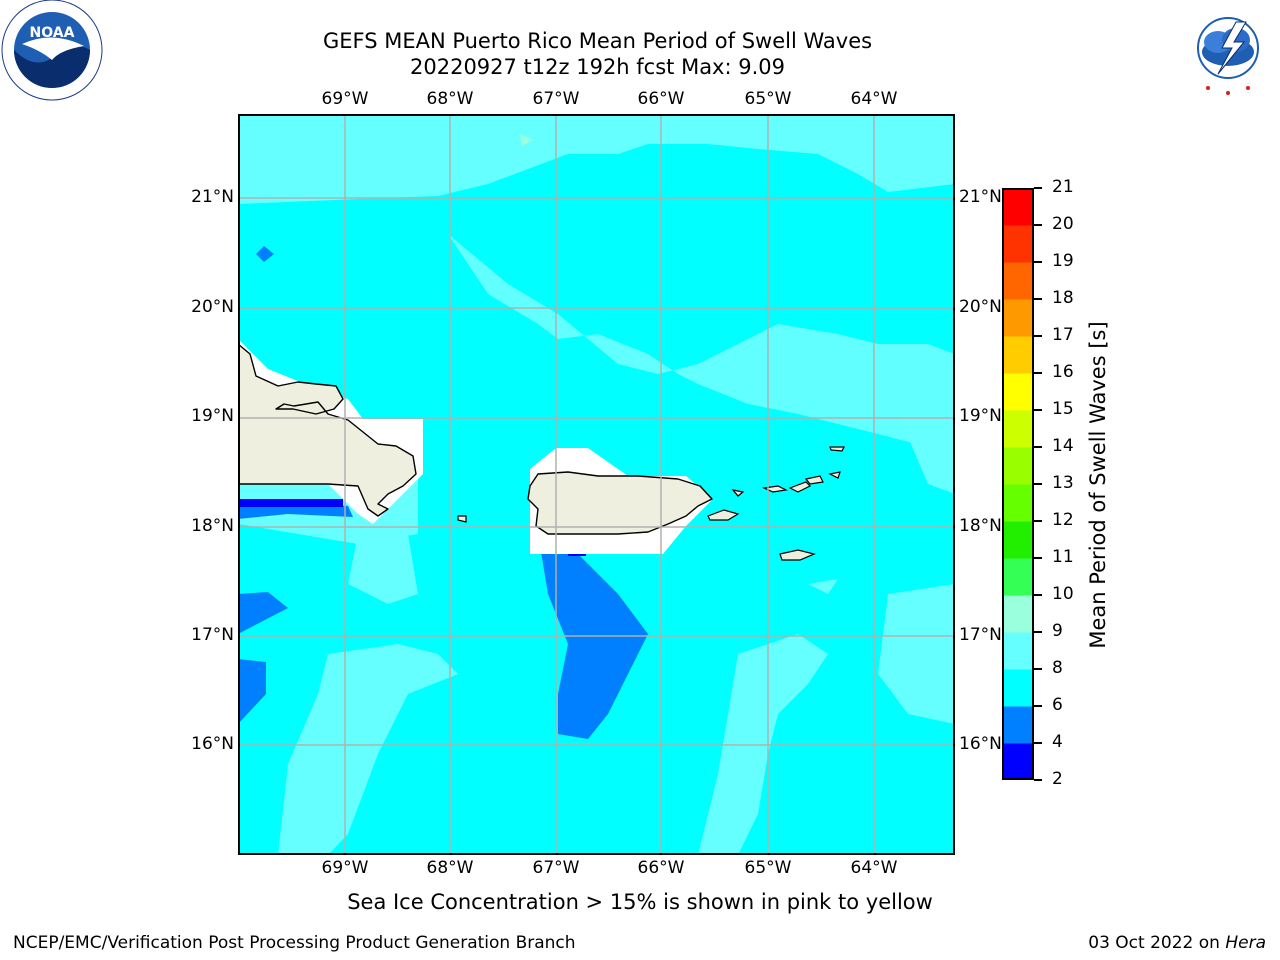  I want to click on land-st-croix, so click(797, 555).